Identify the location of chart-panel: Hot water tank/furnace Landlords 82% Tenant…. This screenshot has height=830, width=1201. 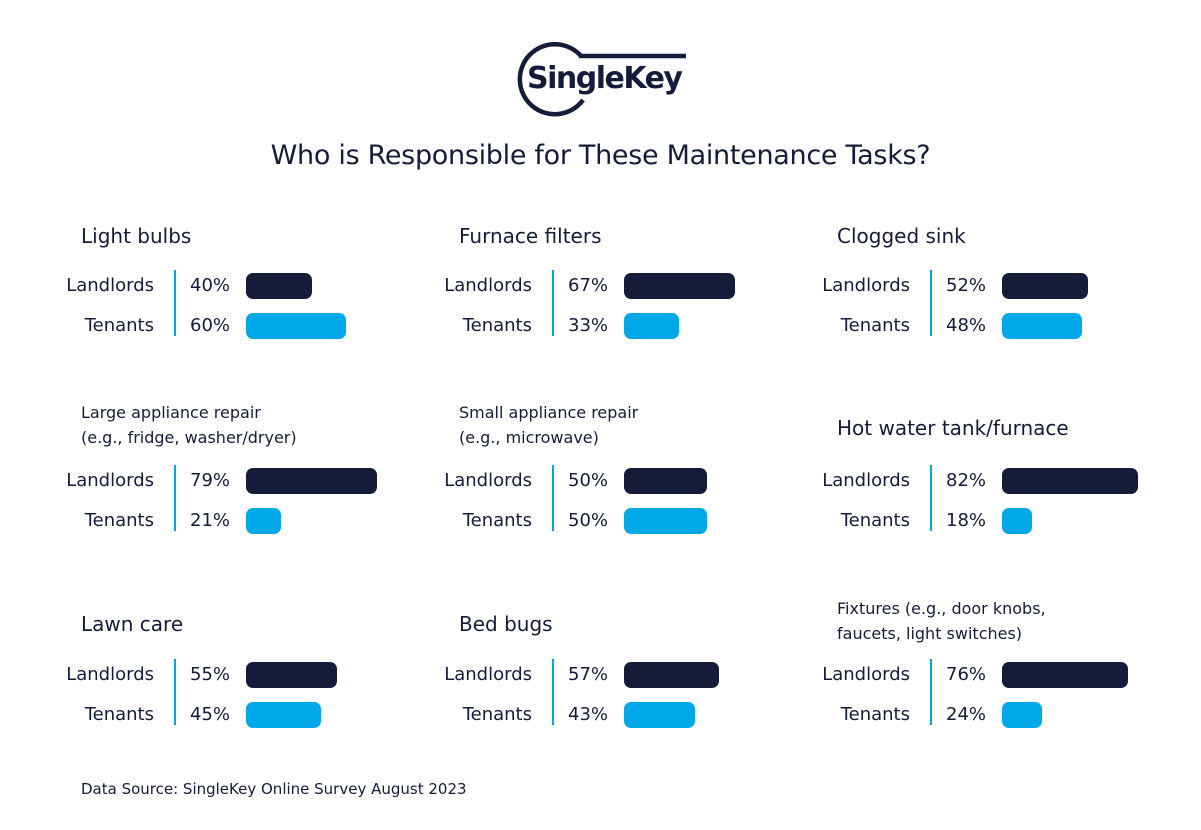
(1007, 488).